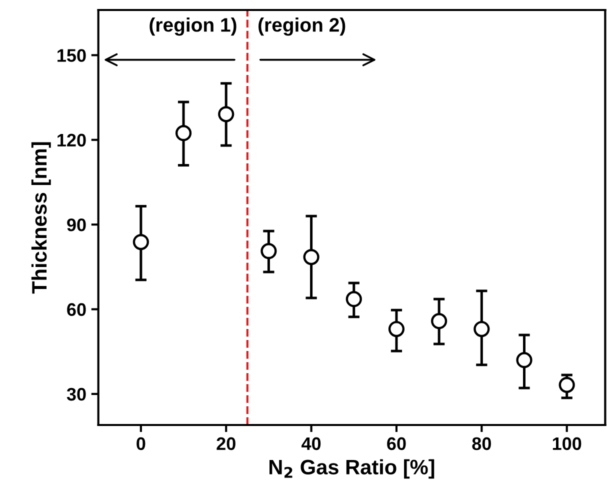  What do you see at coordinates (193, 26) in the screenshot?
I see `annotation: (region 1)` at bounding box center [193, 26].